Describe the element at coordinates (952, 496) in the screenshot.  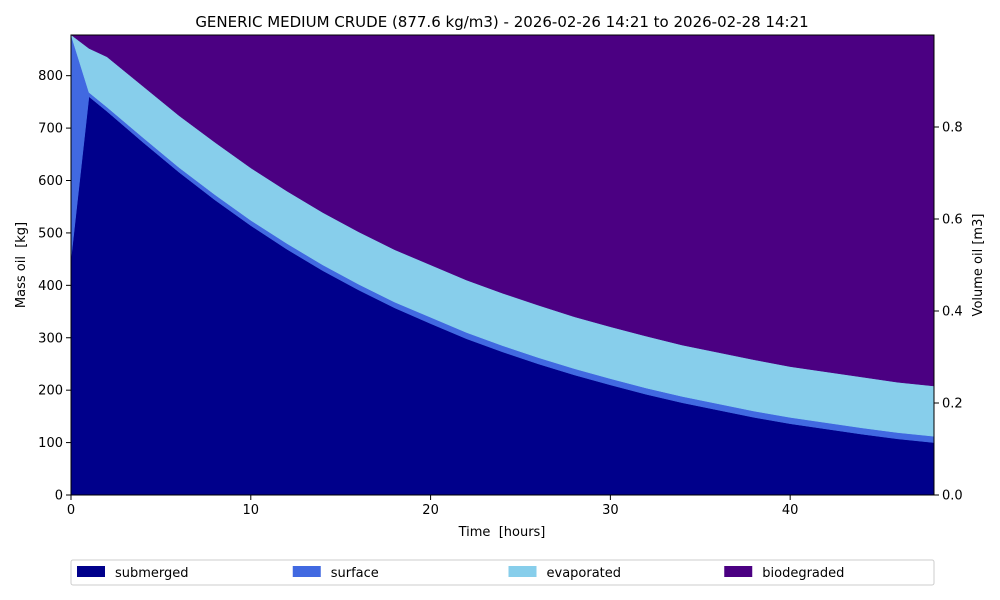
I see `y2-tick-label: 0.0` at that location.